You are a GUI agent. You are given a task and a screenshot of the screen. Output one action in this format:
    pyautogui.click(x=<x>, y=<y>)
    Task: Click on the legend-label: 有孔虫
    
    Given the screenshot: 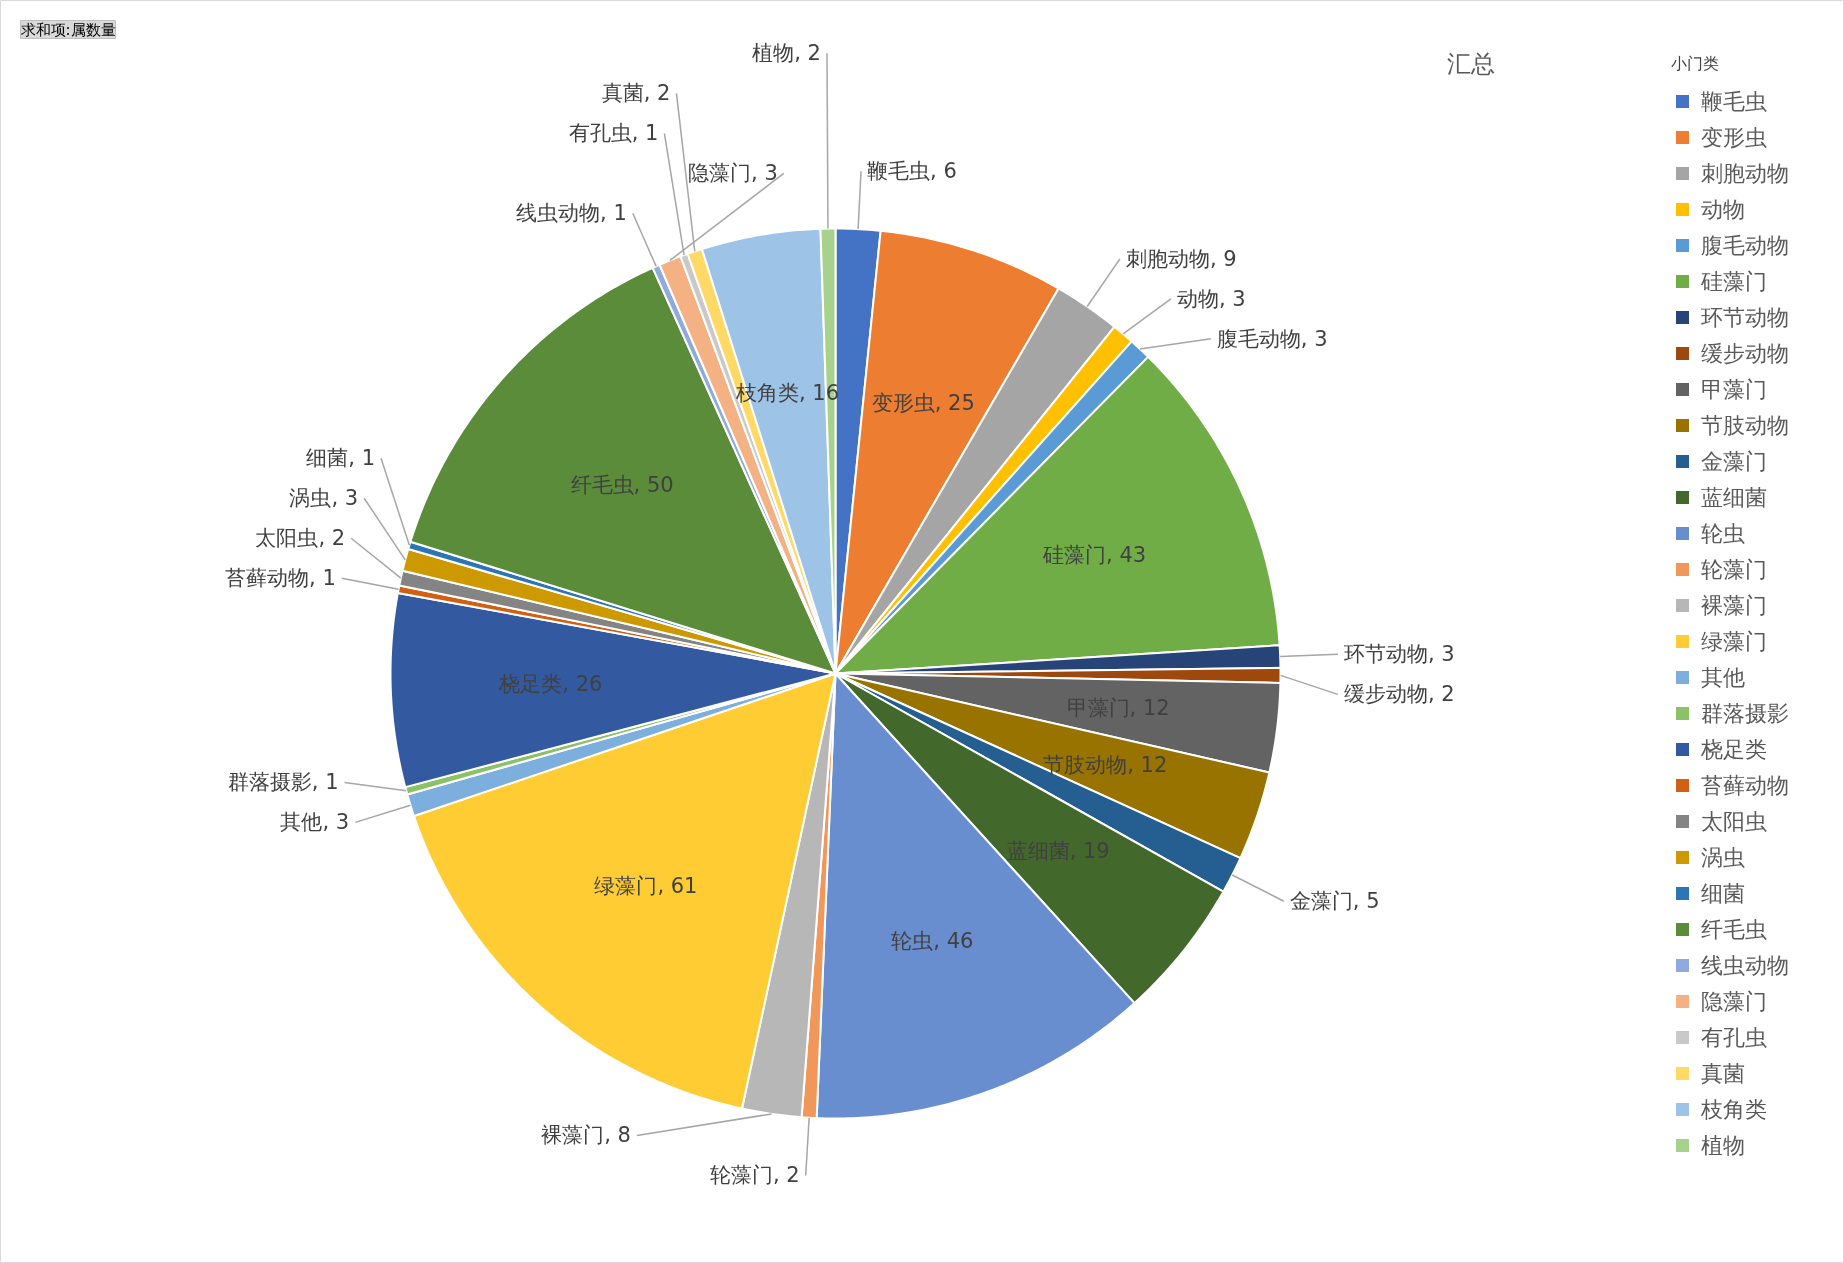 What is the action you would take?
    pyautogui.click(x=1733, y=1037)
    